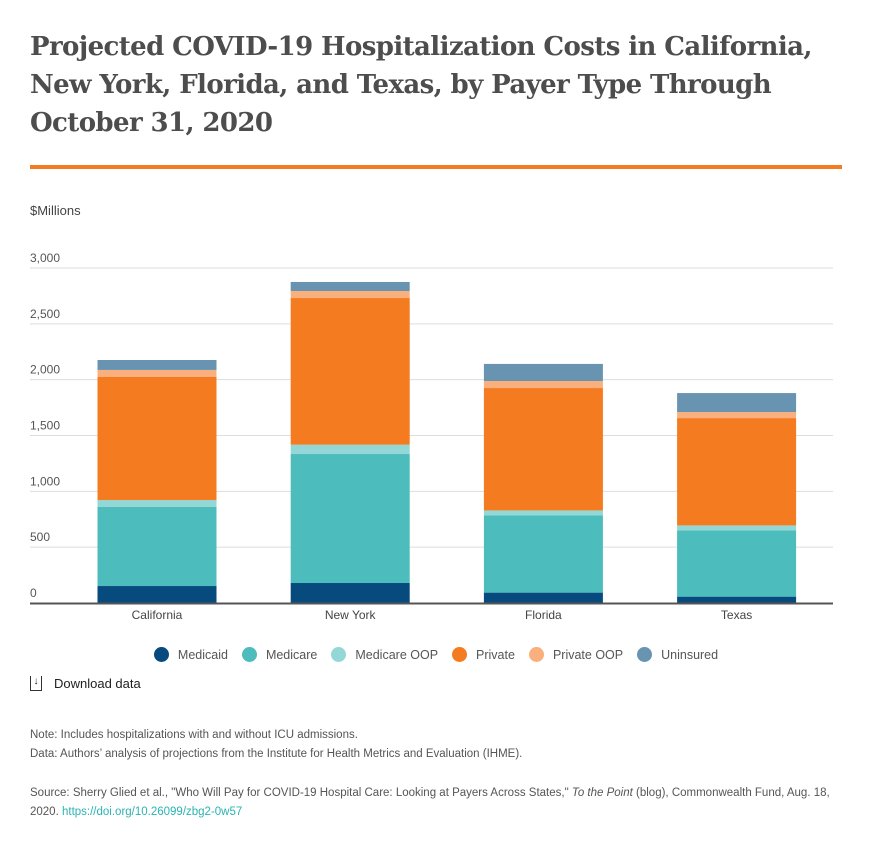 This screenshot has width=872, height=852. Describe the element at coordinates (36, 683) in the screenshot. I see `download-icon: ↓` at that location.